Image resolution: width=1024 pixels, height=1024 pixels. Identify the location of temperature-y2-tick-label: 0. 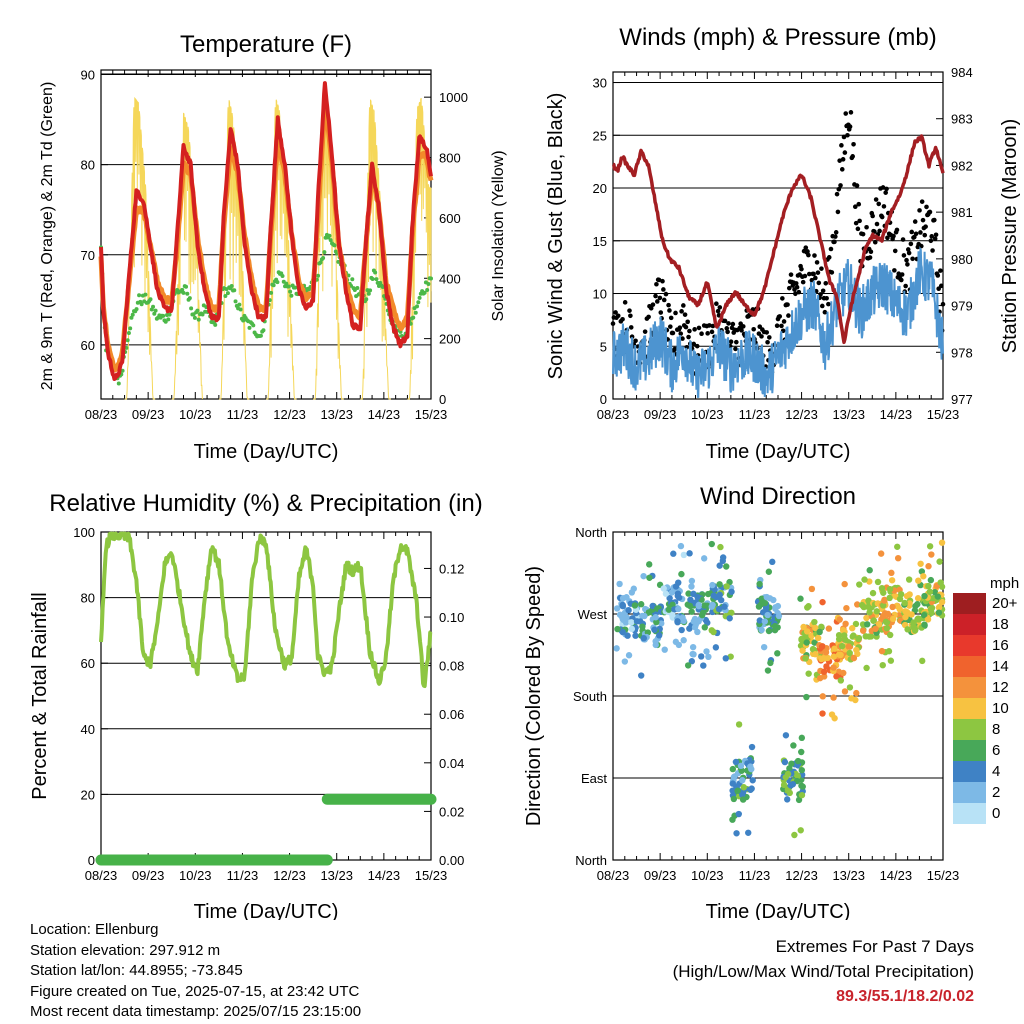
(442, 399).